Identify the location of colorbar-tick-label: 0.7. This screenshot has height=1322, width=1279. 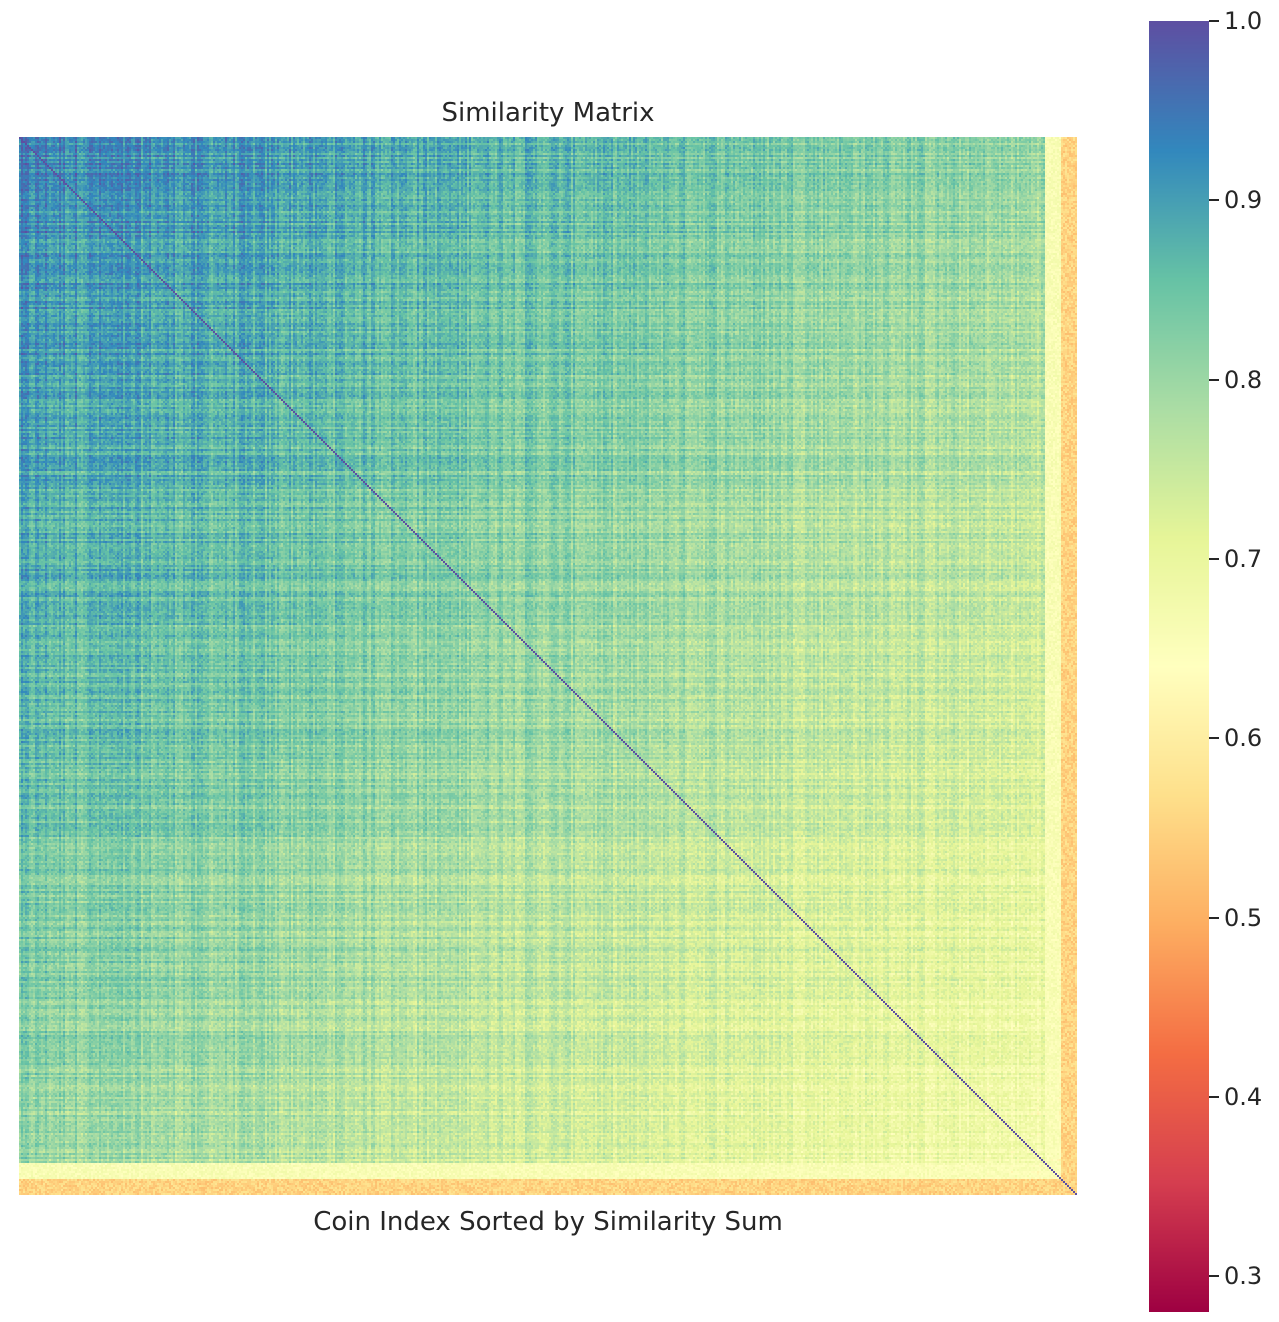
(1243, 558).